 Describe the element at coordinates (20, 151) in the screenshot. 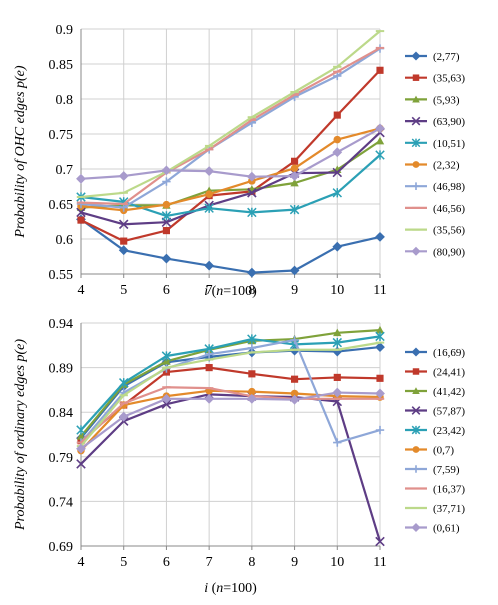

I see `y-axis-label: Probability of OHC edges p(e)` at that location.